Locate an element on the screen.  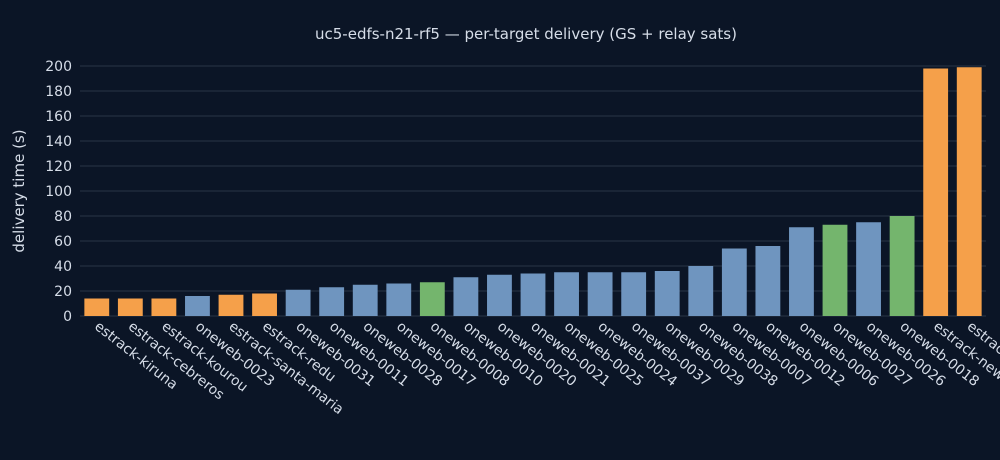
y-tick-label: 140 is located at coordinates (58, 142).